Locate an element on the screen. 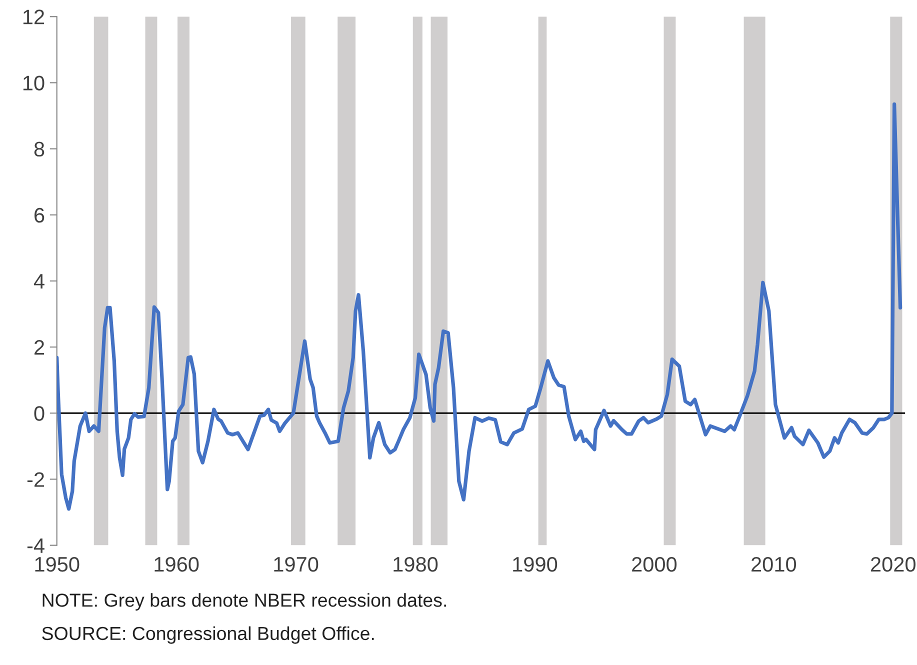 This screenshot has height=665, width=917. x-tick-label: 2000 is located at coordinates (654, 564).